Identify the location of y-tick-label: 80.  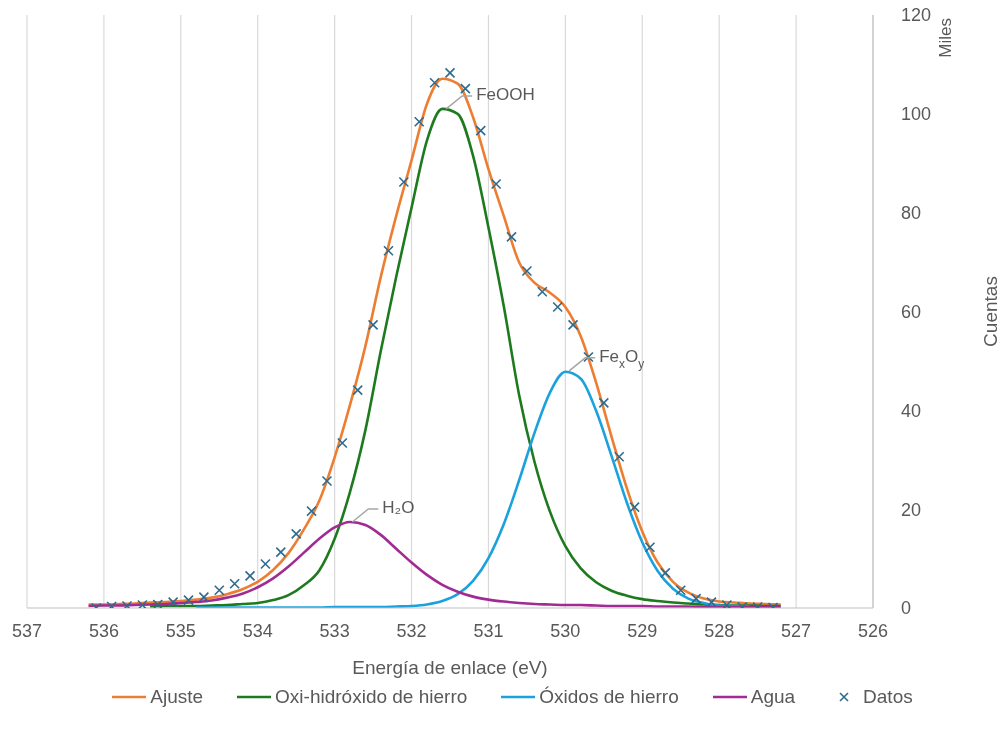
(911, 213).